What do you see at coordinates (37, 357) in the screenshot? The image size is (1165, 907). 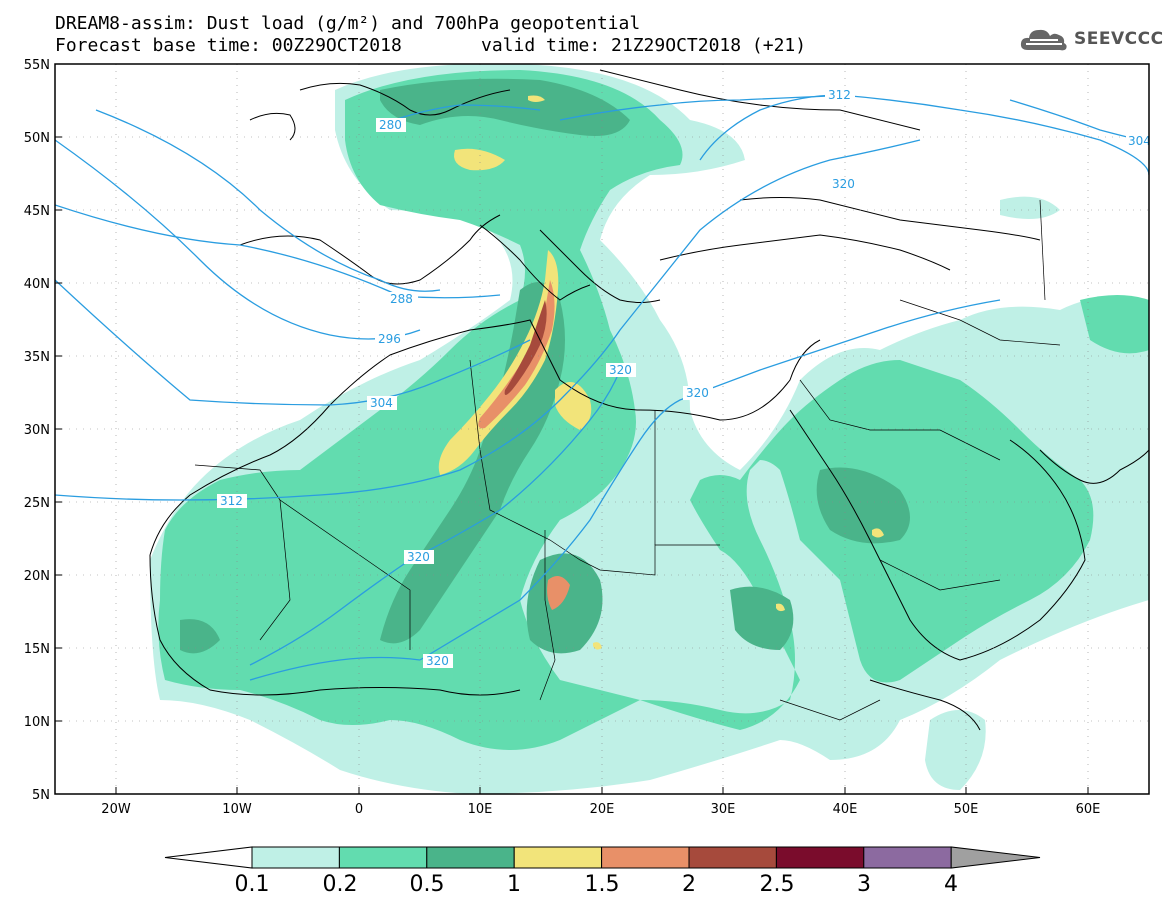 I see `lat-label: 35N` at bounding box center [37, 357].